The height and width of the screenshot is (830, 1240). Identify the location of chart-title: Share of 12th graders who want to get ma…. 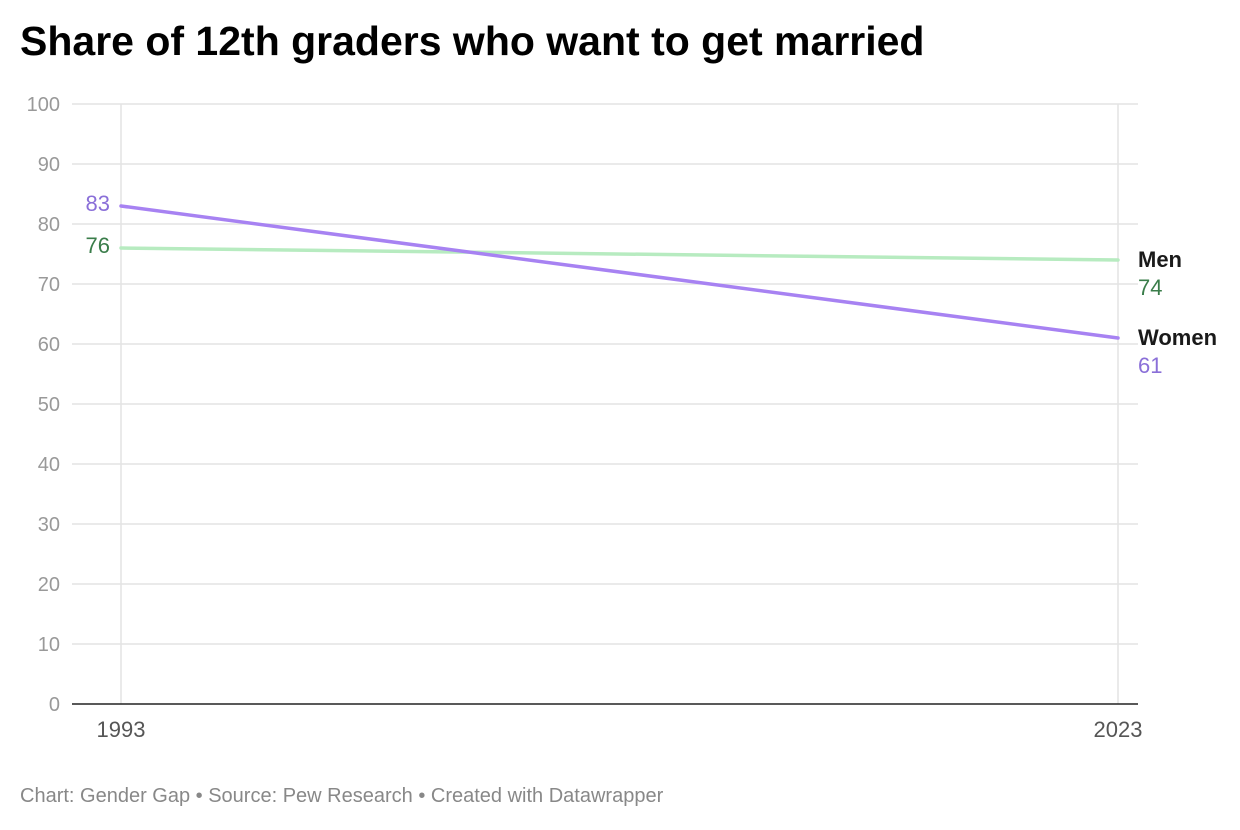
(472, 41).